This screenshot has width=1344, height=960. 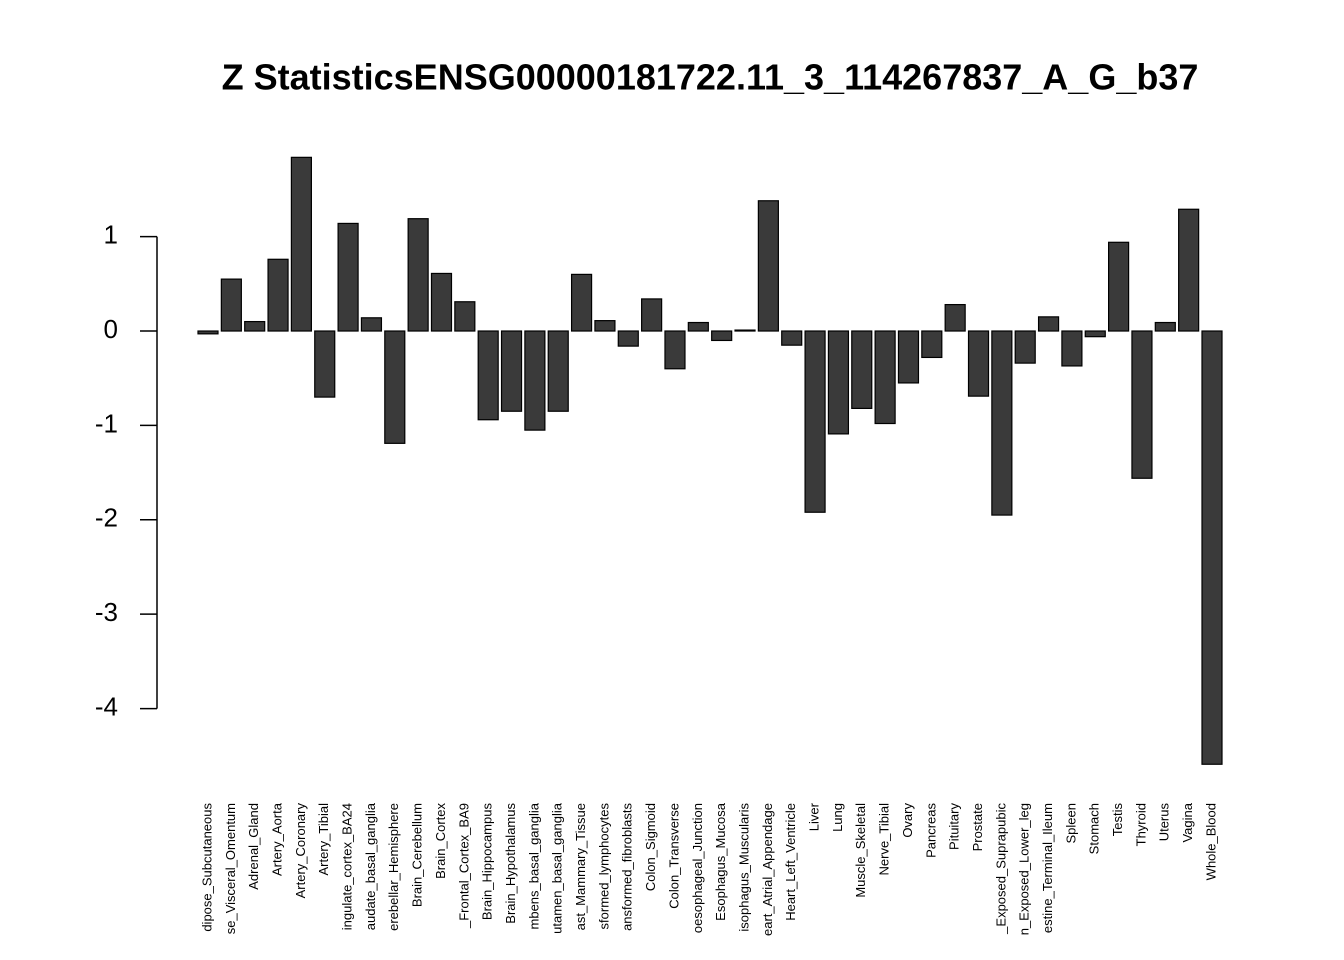 What do you see at coordinates (907, 820) in the screenshot?
I see `x-tick-label: Ovary` at bounding box center [907, 820].